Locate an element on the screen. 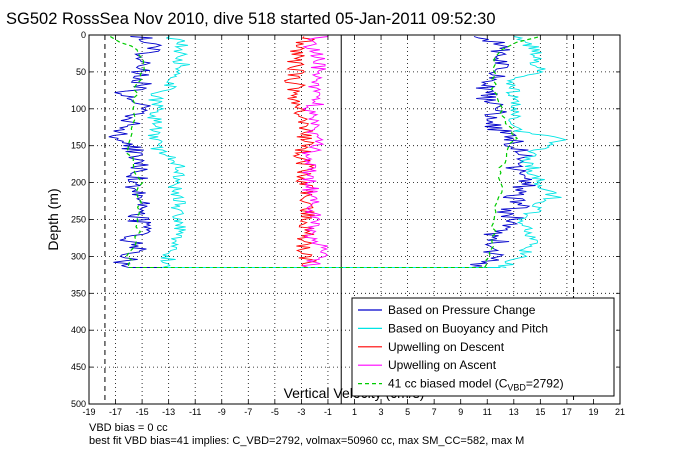 The width and height of the screenshot is (681, 454). series-3-profile-line is located at coordinates (315, 152).